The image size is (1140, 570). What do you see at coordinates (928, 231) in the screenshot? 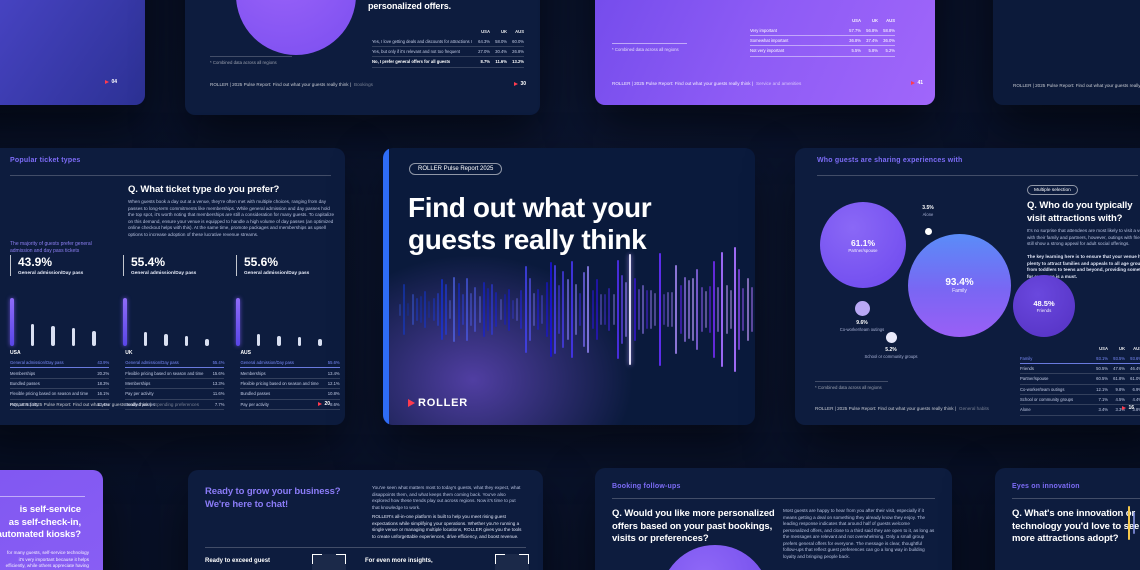
I see `bubble-alone` at bounding box center [928, 231].